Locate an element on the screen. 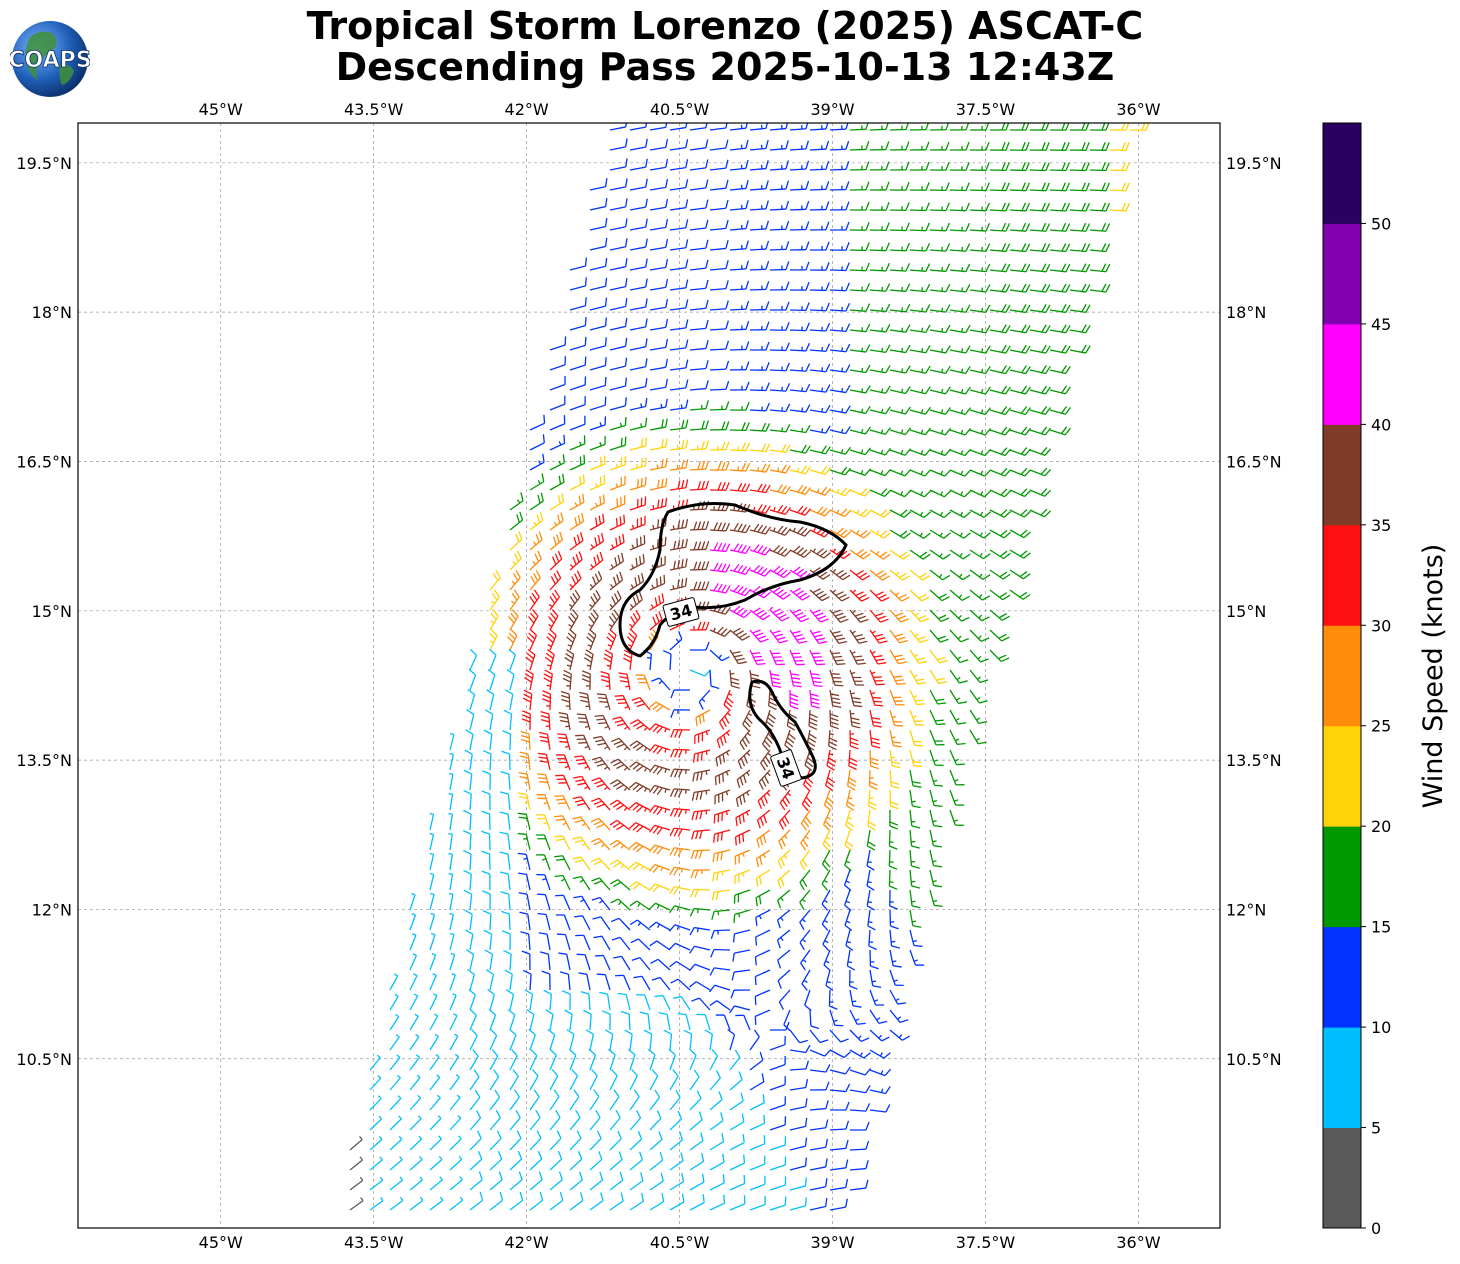  colorbar-bin is located at coordinates (1342, 475).